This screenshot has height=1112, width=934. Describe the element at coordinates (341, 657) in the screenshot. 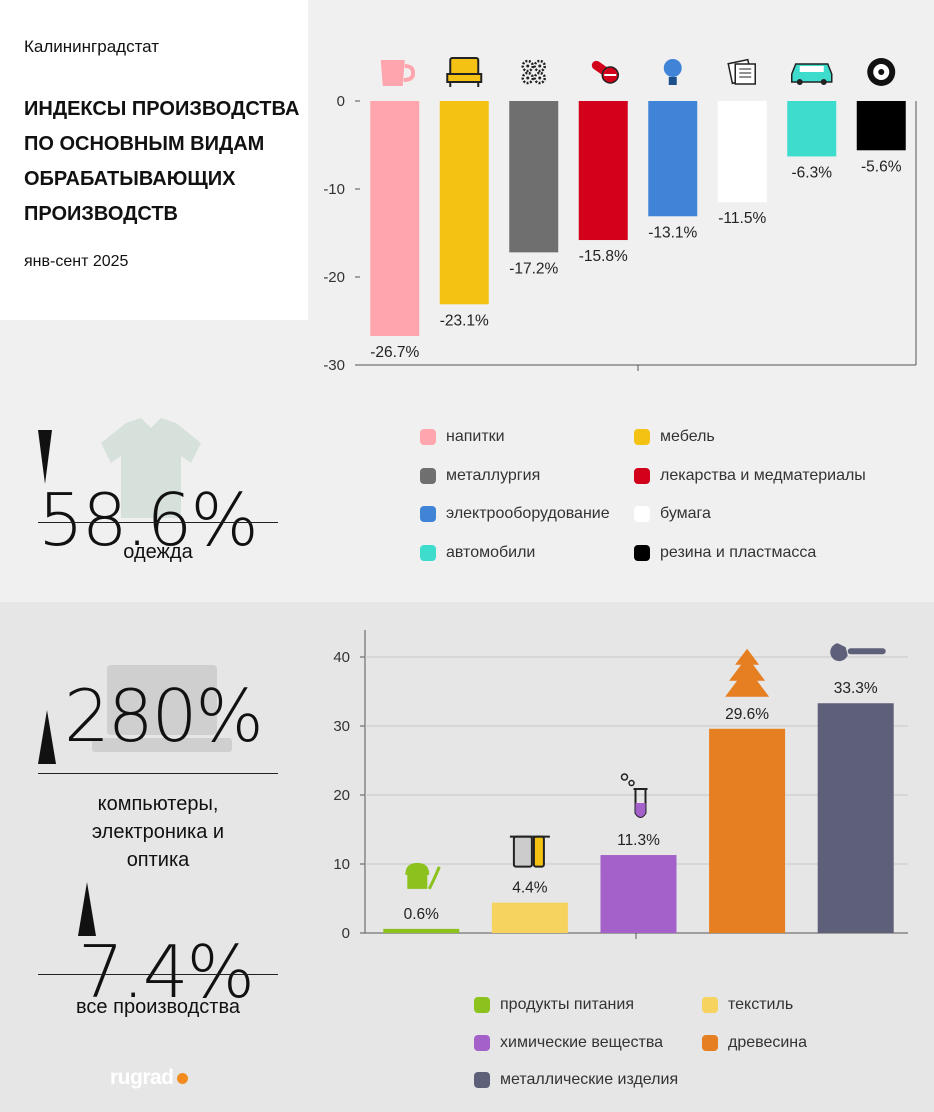

I see `y-tick-label: 40` at that location.